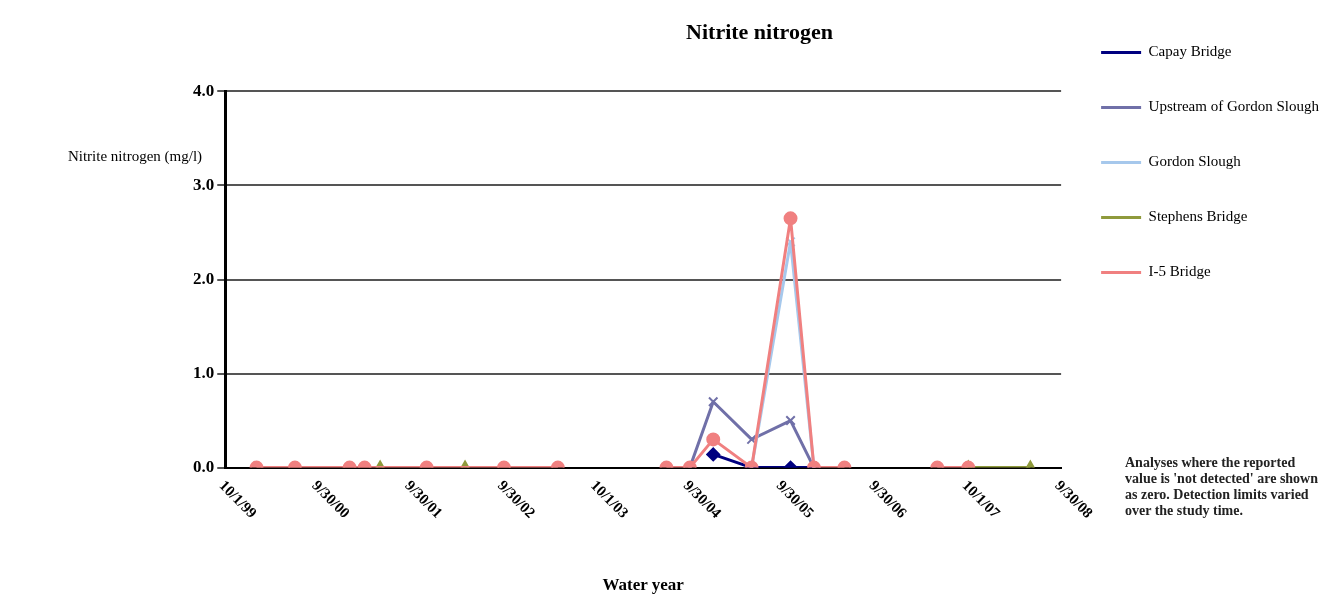 This screenshot has height=610, width=1339. I want to click on y-tick-label: 1.0, so click(204, 372).